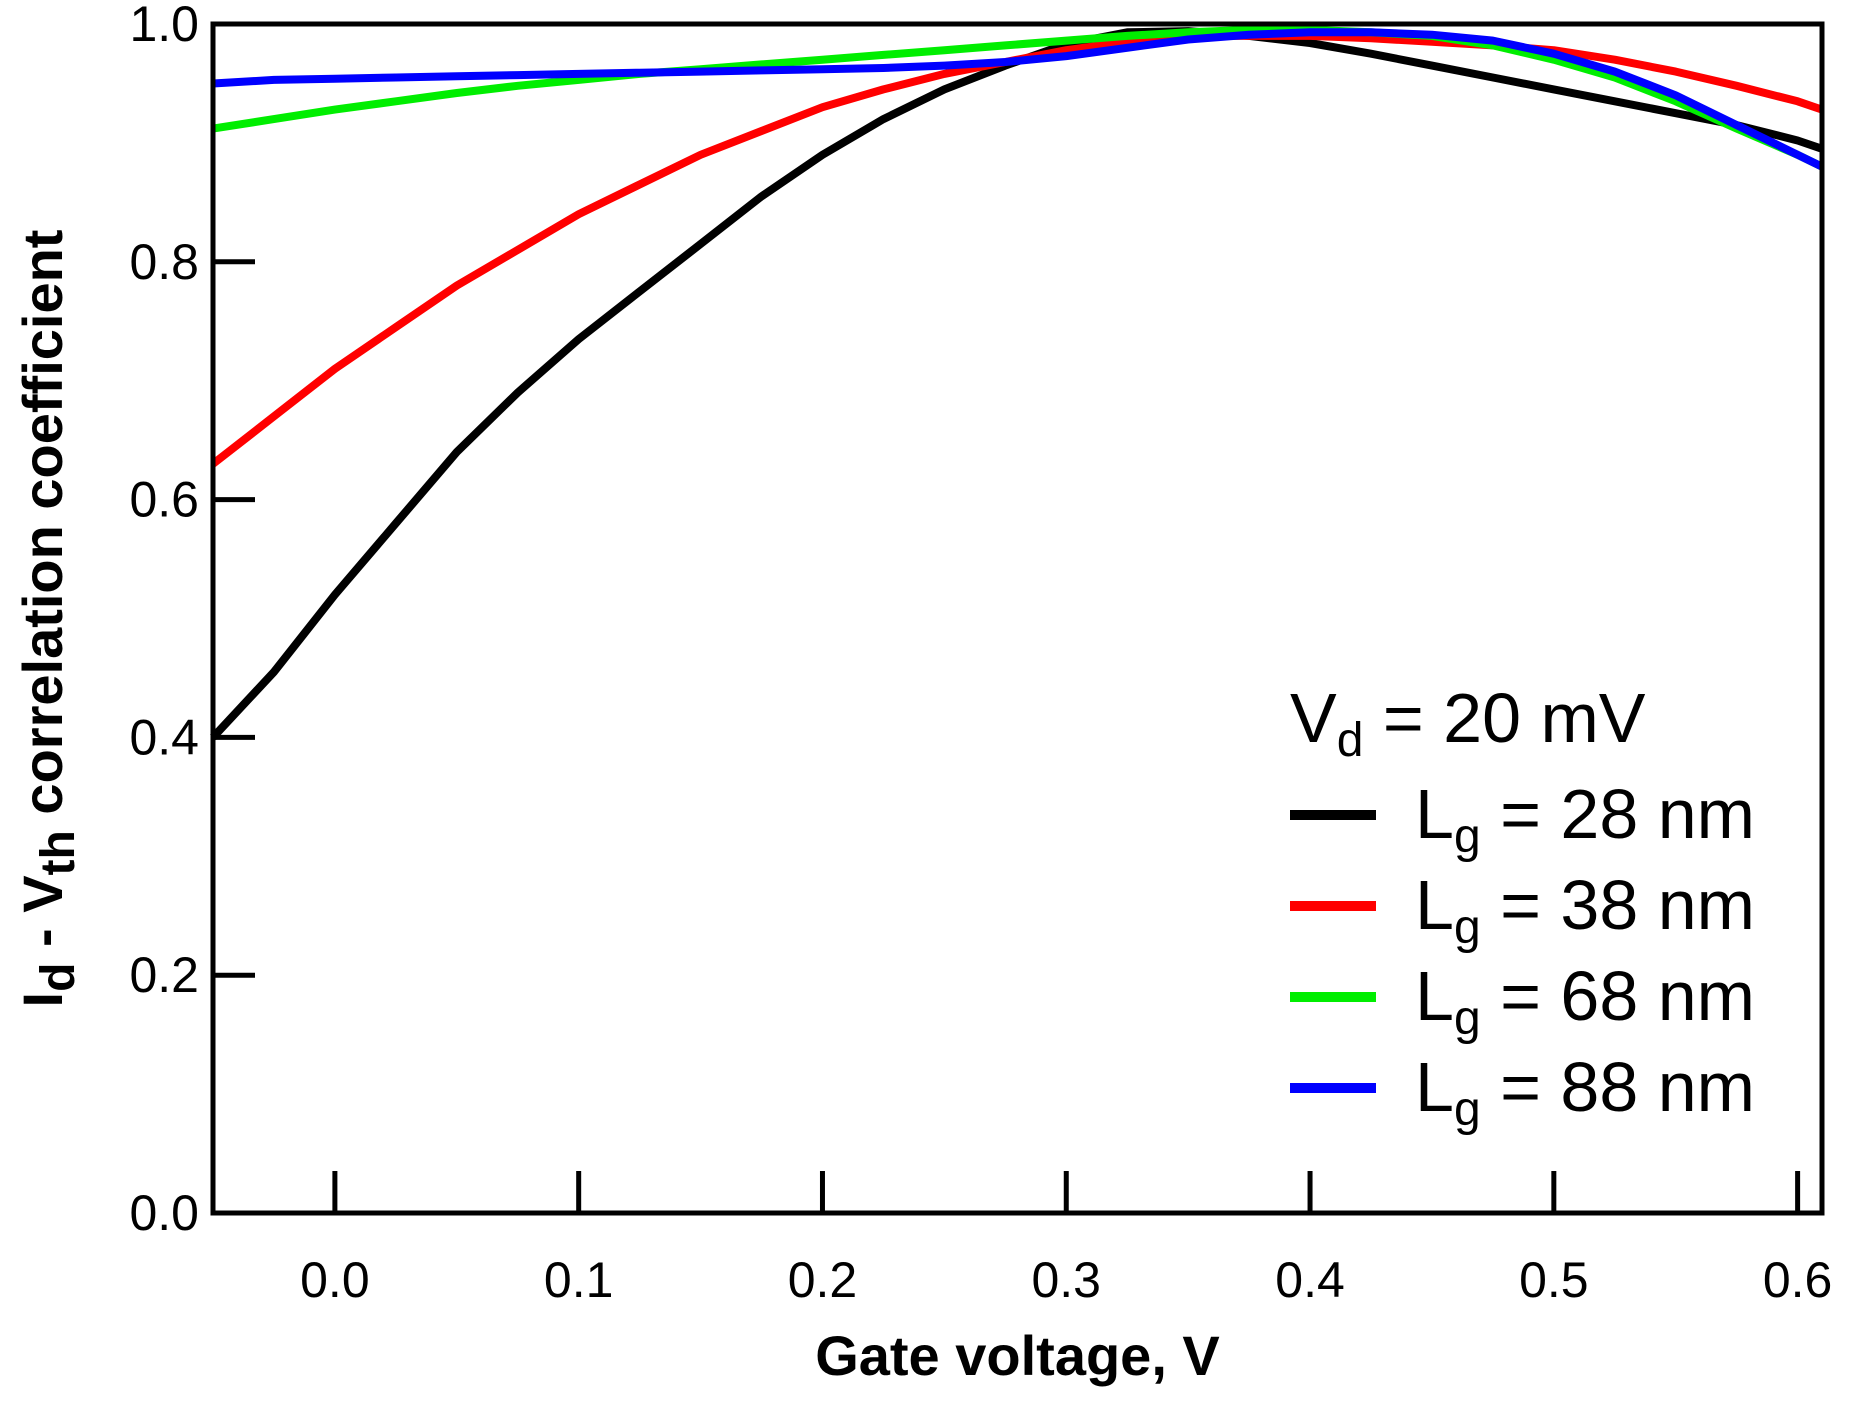 This screenshot has width=1851, height=1405. I want to click on x-tick-label: 0.6, so click(1798, 1280).